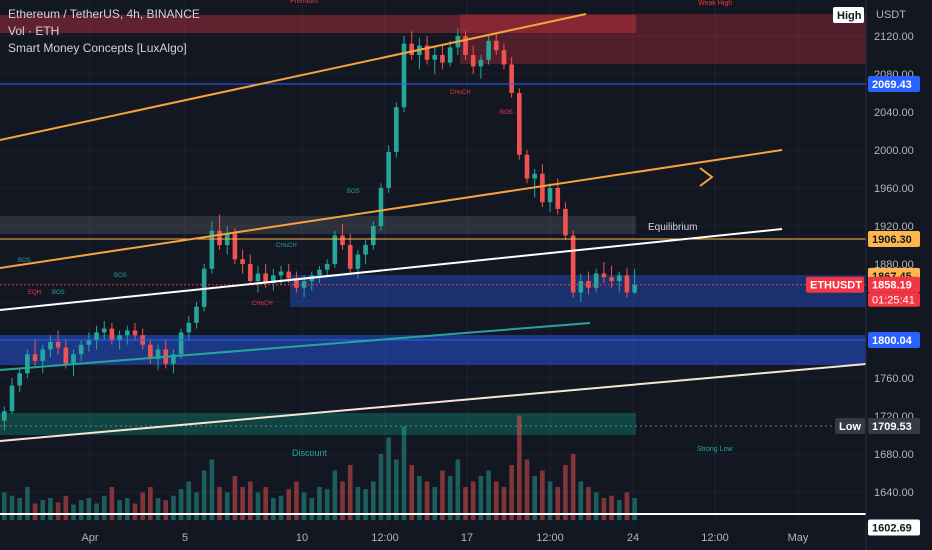  I want to click on price-tag-label: 1906.30, so click(892, 240).